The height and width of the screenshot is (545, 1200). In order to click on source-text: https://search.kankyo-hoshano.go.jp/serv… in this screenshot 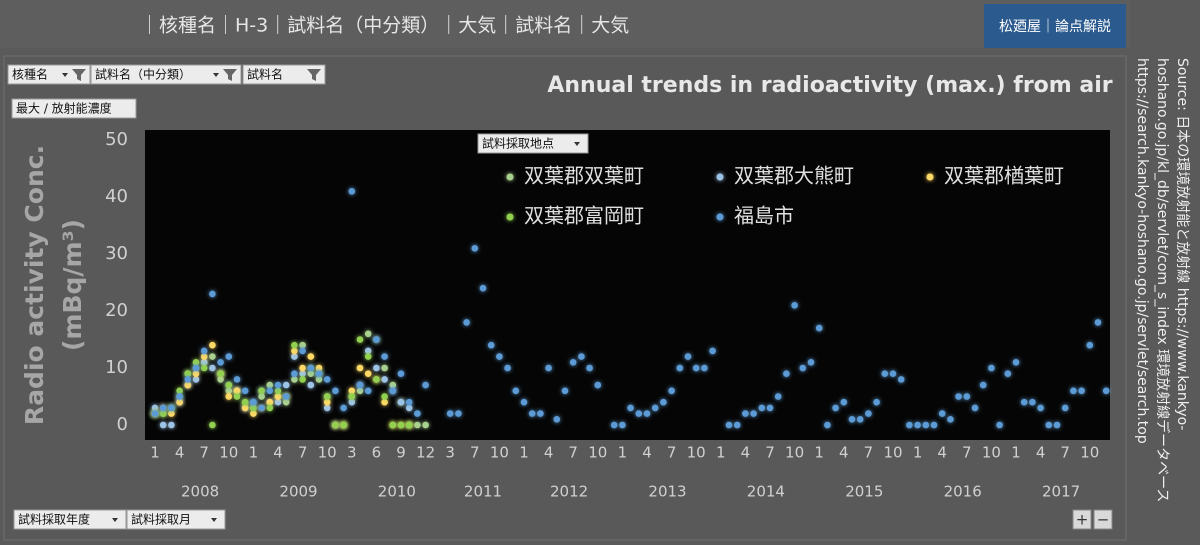, I will do `click(1142, 251)`.